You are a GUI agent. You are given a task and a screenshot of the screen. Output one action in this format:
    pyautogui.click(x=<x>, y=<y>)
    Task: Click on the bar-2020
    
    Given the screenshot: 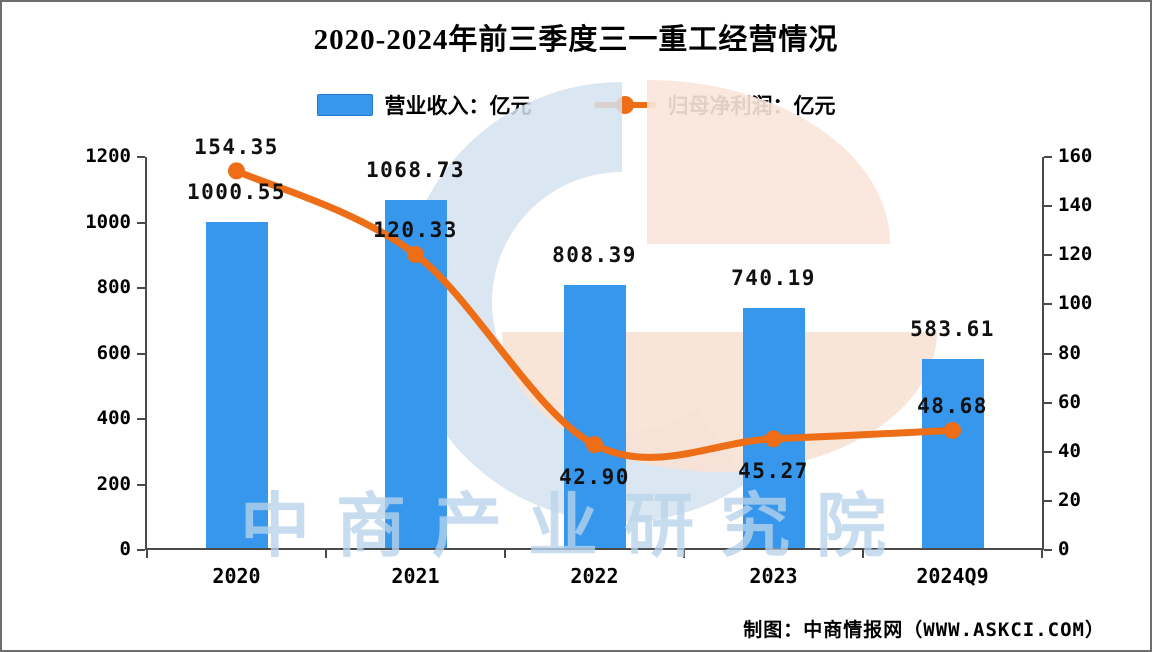 What is the action you would take?
    pyautogui.click(x=236, y=386)
    